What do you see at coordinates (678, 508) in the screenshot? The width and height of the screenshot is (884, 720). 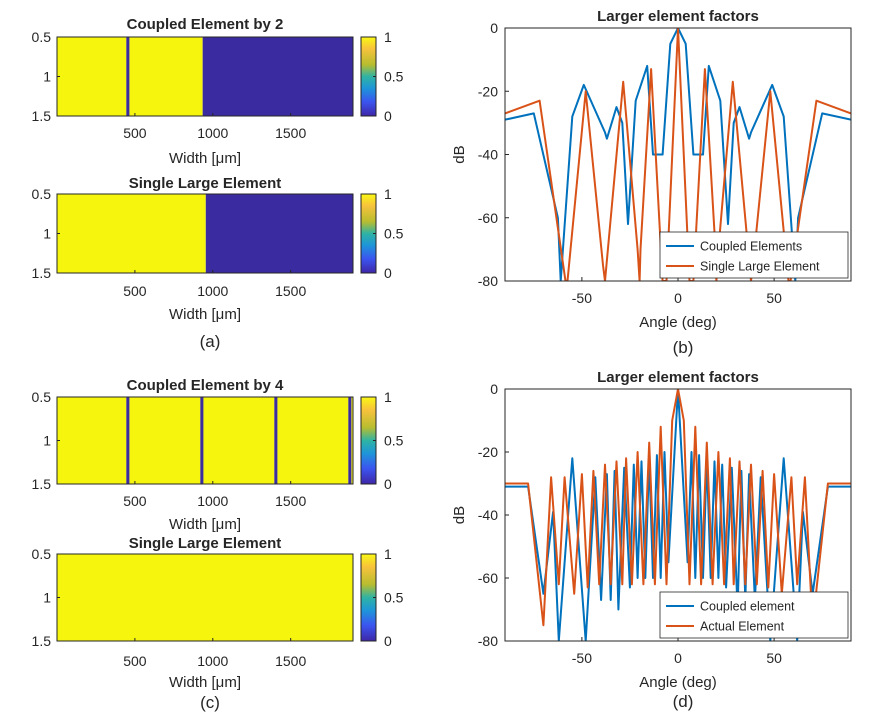 I see `series-line-actual-element` at bounding box center [678, 508].